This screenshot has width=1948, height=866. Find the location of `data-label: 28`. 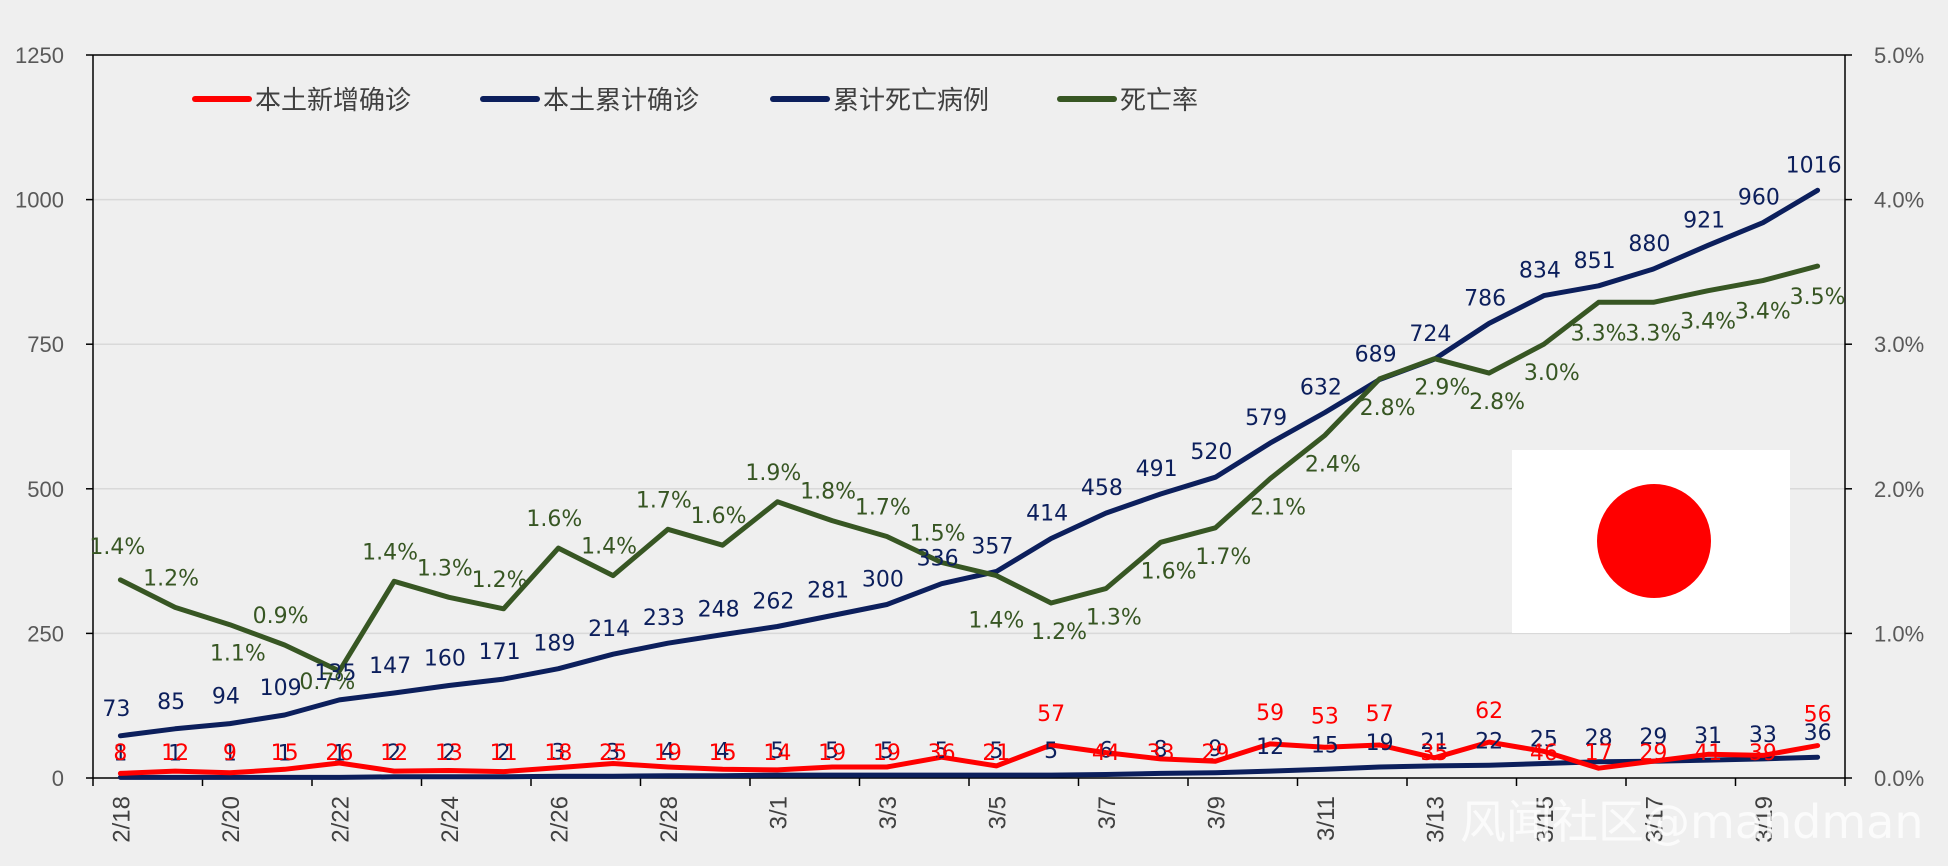

data-label: 28 is located at coordinates (1599, 738).